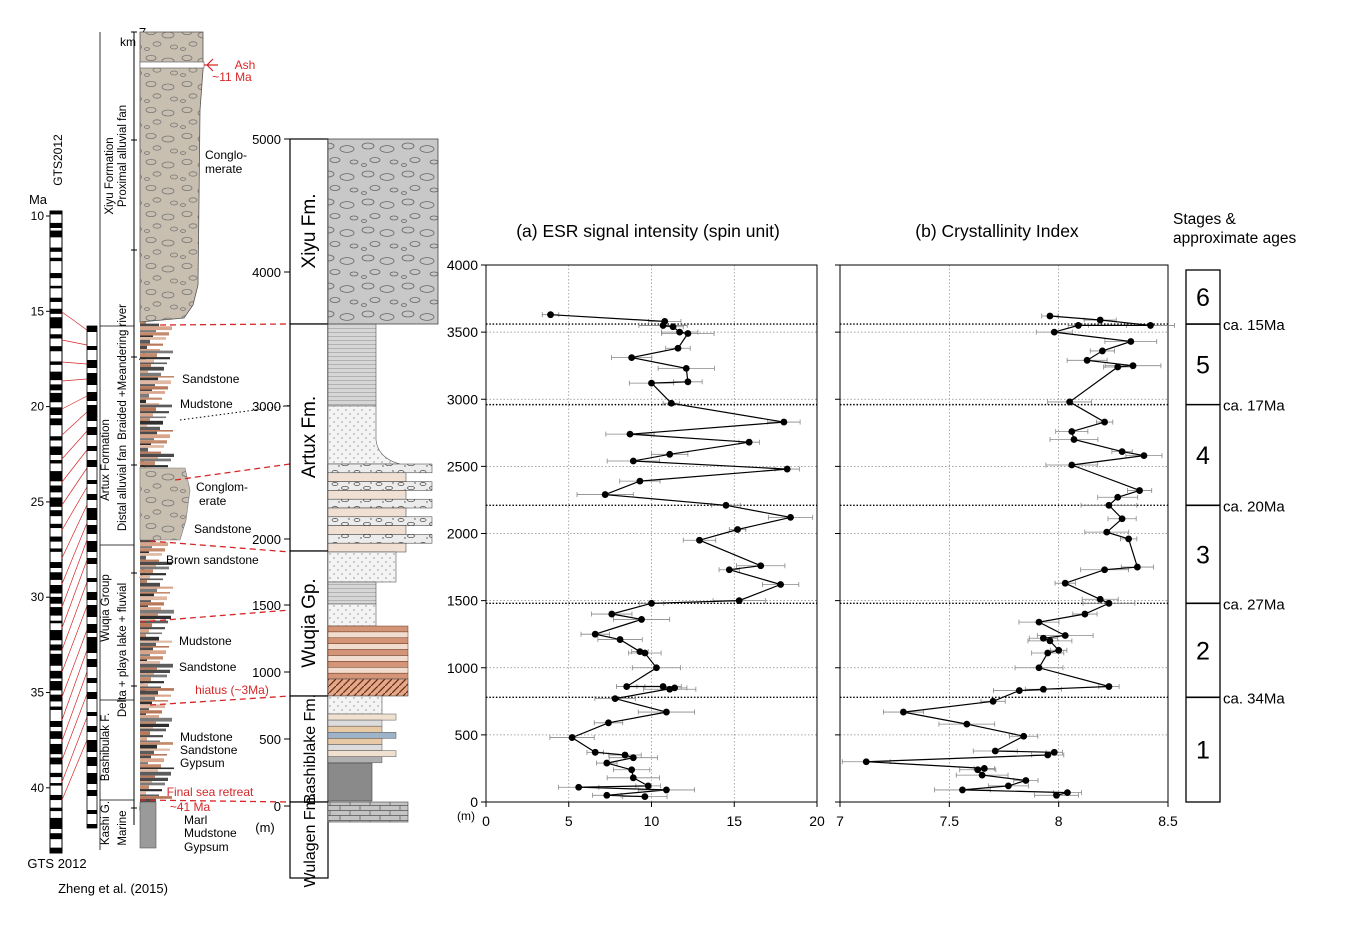 The width and height of the screenshot is (1347, 925). What do you see at coordinates (165, 504) in the screenshot?
I see `artux-conglomerate-lens` at bounding box center [165, 504].